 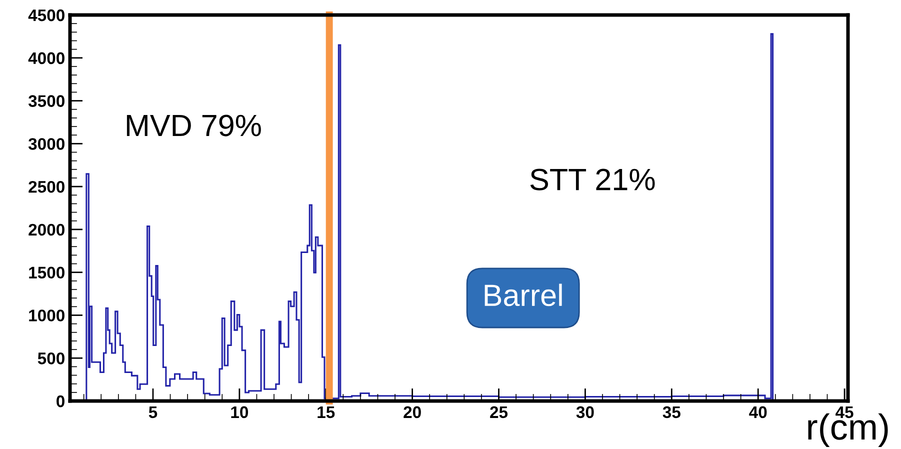 What do you see at coordinates (46, 144) in the screenshot?
I see `y-tick-label: 3000` at bounding box center [46, 144].